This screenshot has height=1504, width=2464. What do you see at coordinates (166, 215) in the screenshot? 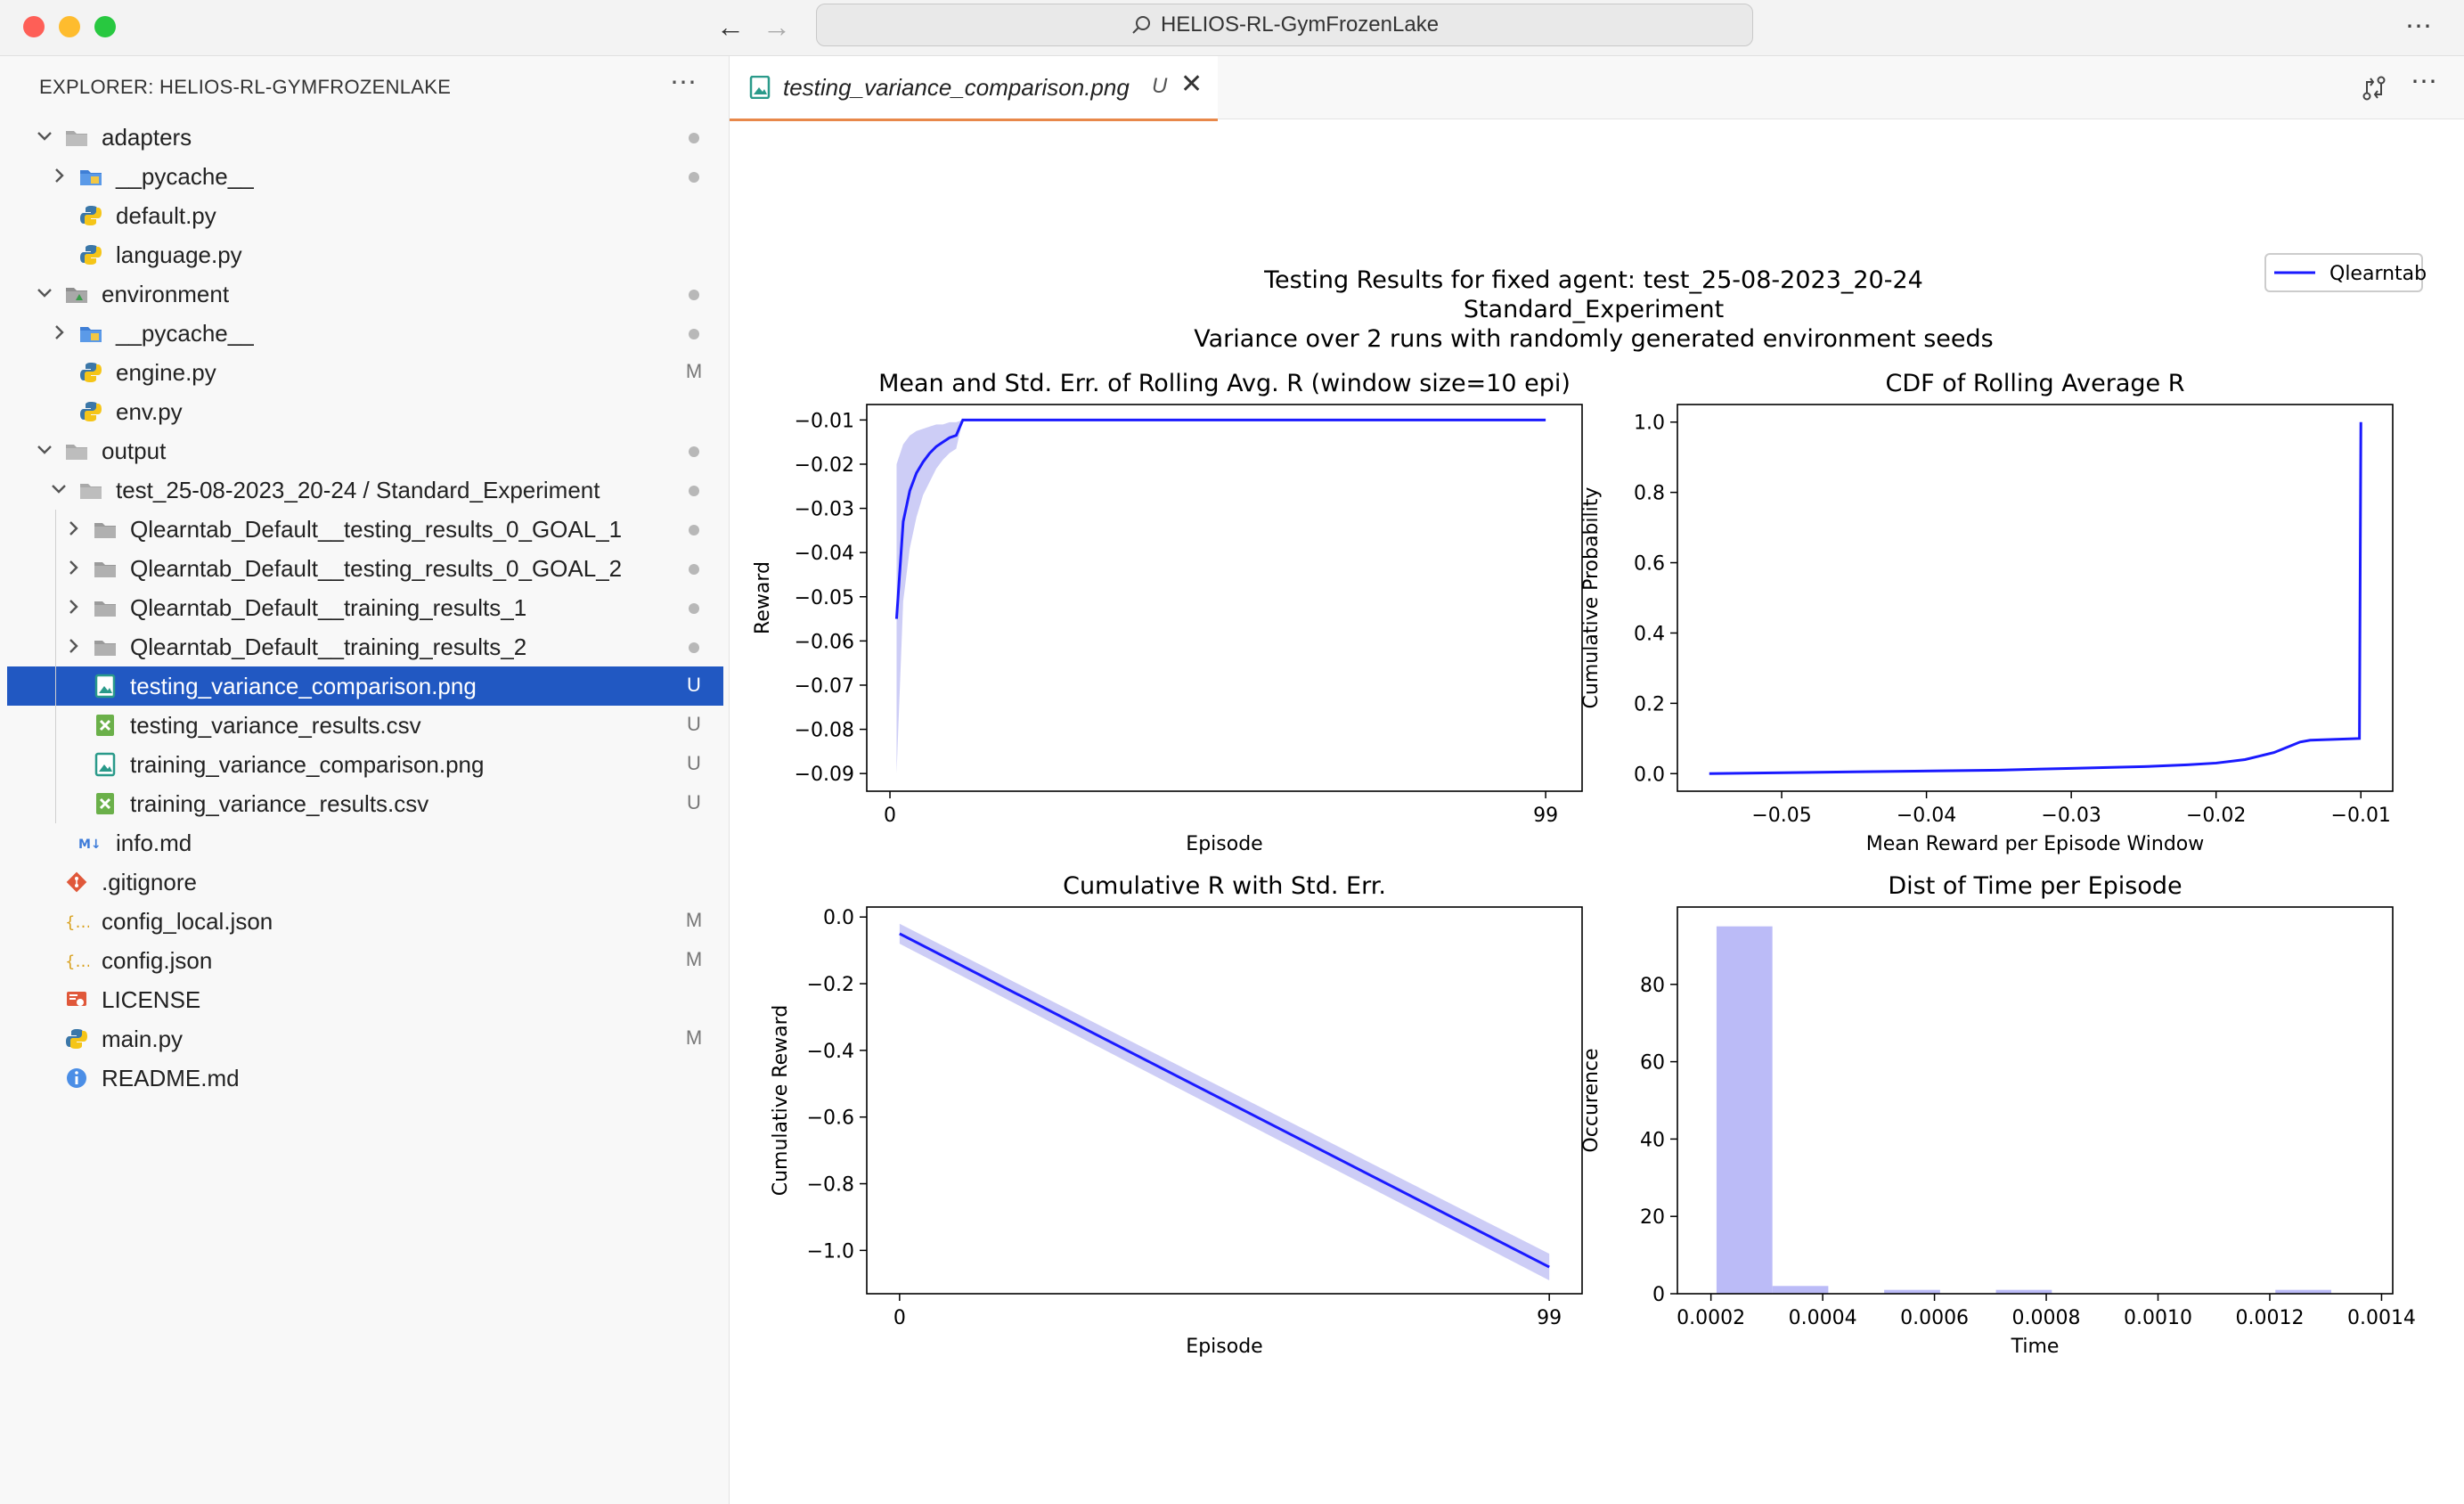
I see `tree-item-label: default.py` at bounding box center [166, 215].